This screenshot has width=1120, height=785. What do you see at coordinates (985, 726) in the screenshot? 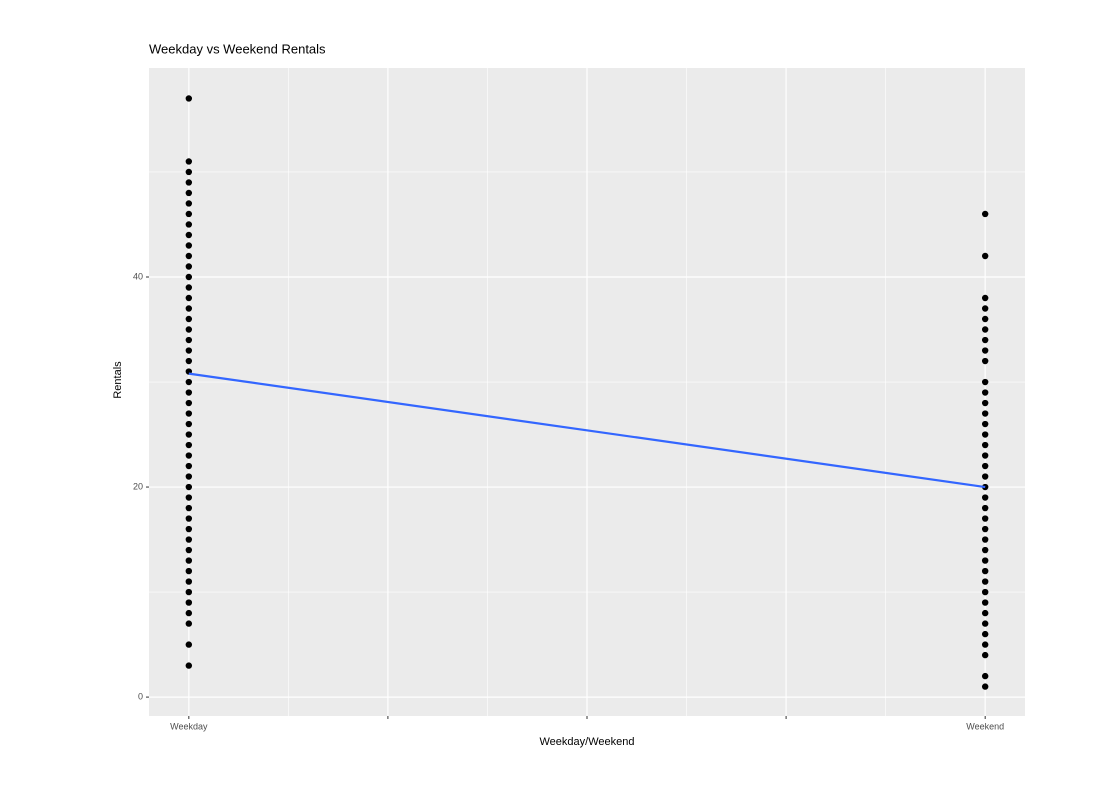
I see `x-tick-label: Weekend` at bounding box center [985, 726].